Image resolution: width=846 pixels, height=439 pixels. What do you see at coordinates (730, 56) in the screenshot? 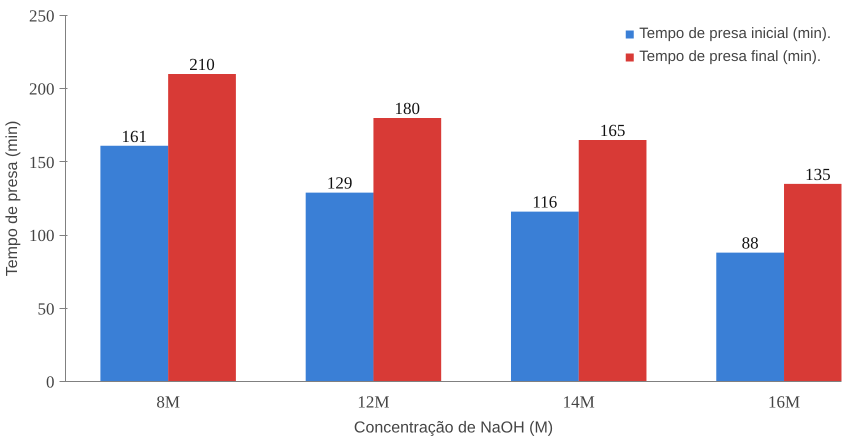
I see `legend-label: Tempo de presa final (min).` at bounding box center [730, 56].